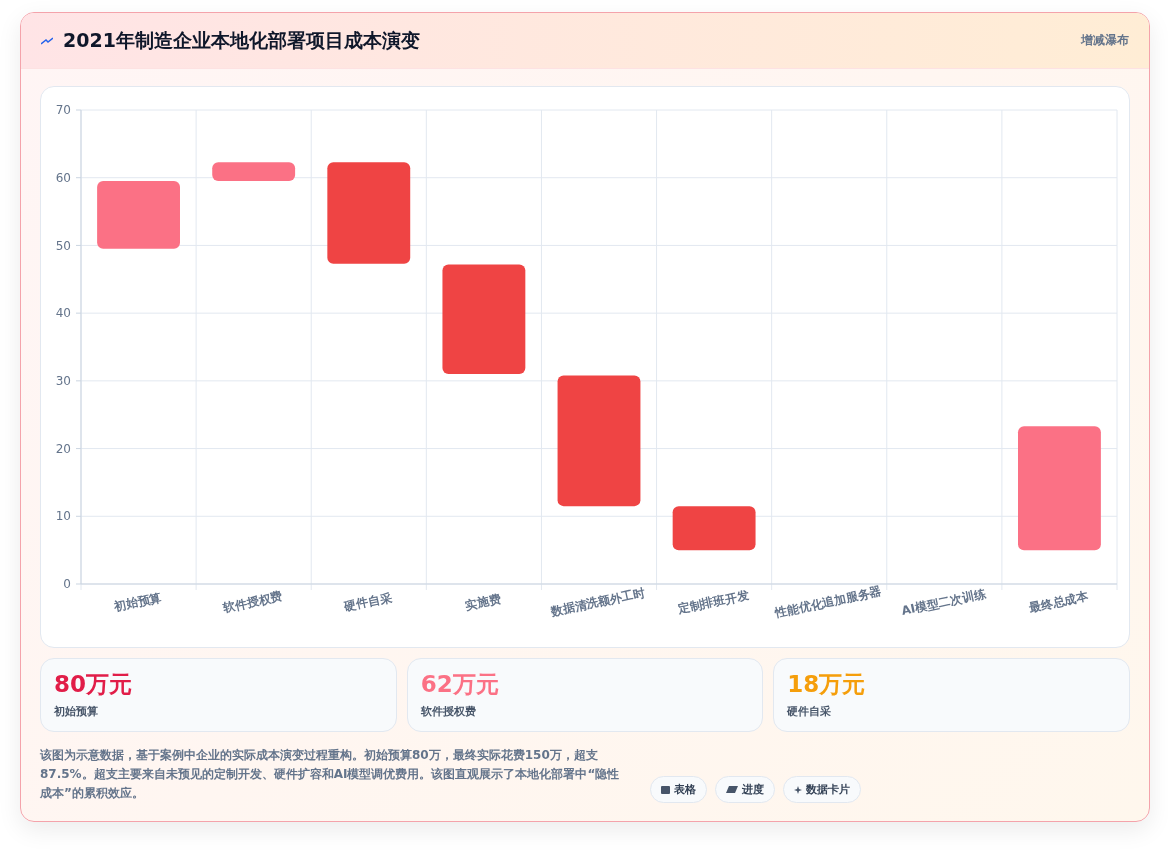  I want to click on x-tick-label: AI模型二次训练, so click(943, 602).